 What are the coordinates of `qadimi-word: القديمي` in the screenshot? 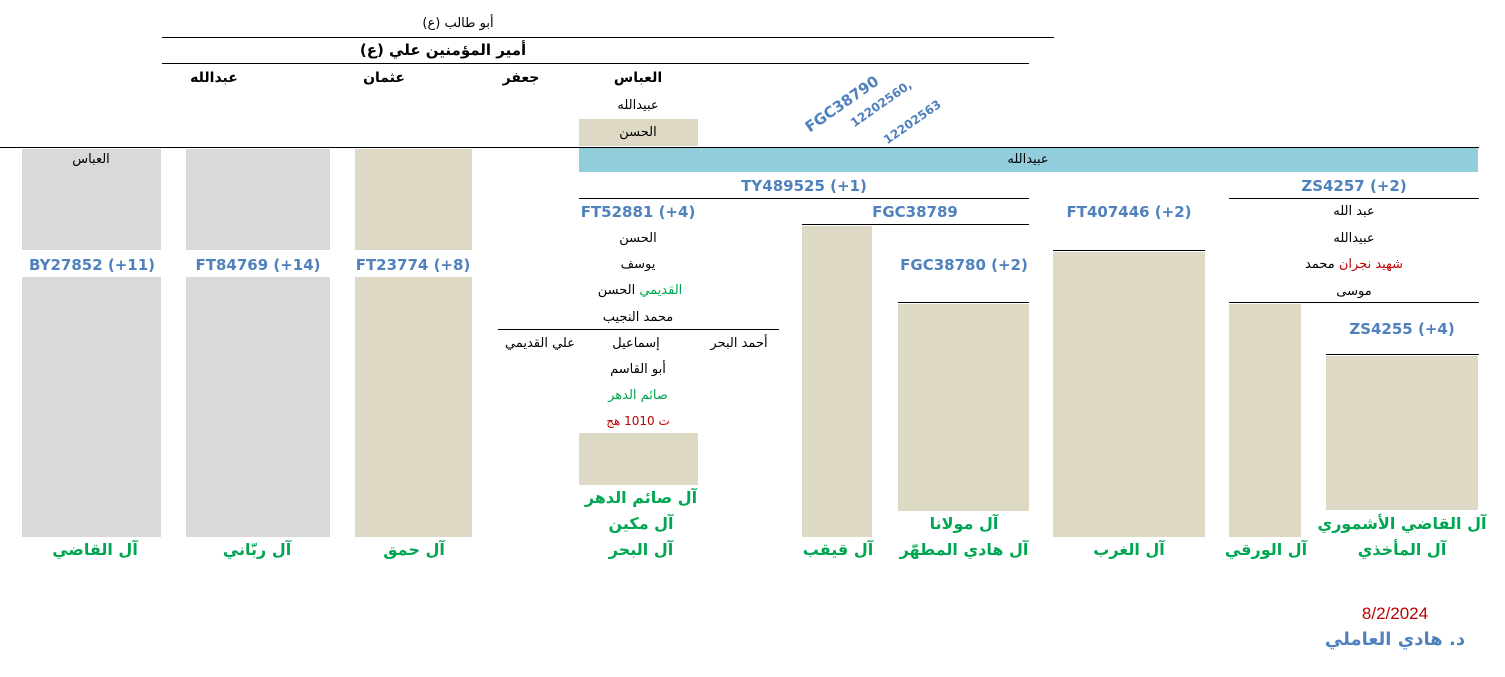 It's located at (661, 290).